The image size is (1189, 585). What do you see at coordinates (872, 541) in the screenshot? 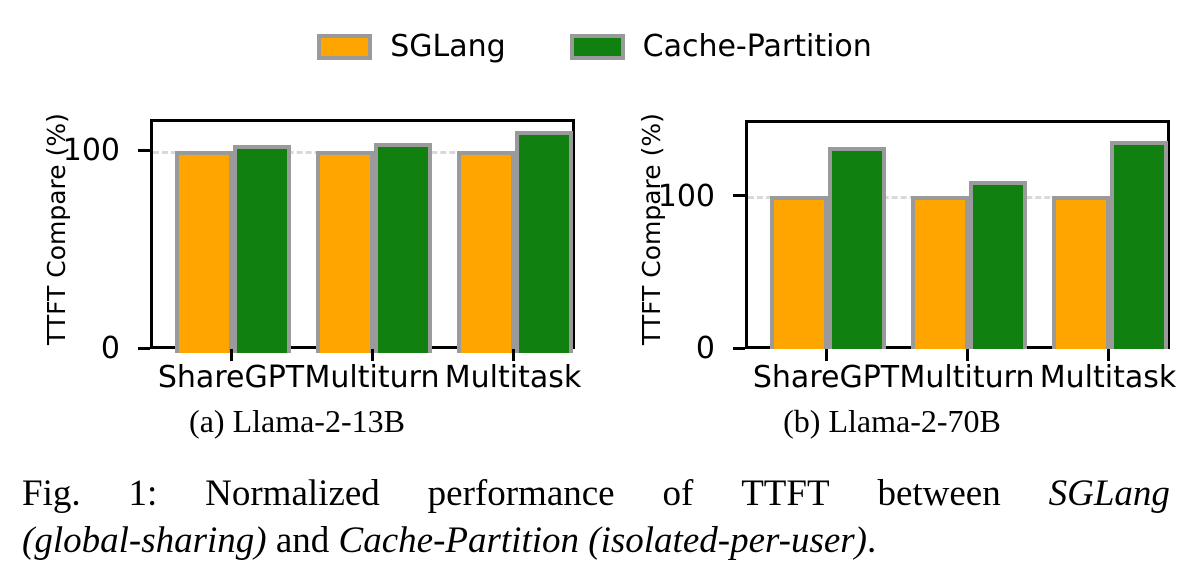
I see `caption-word-period: .` at bounding box center [872, 541].